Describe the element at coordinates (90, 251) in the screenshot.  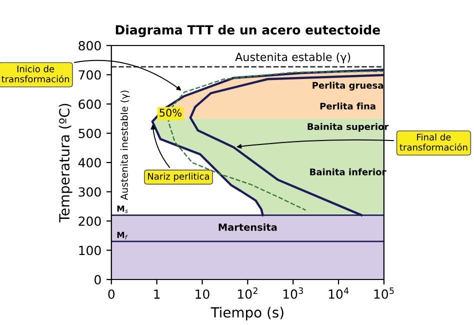
I see `y-tick-label: 100` at that location.